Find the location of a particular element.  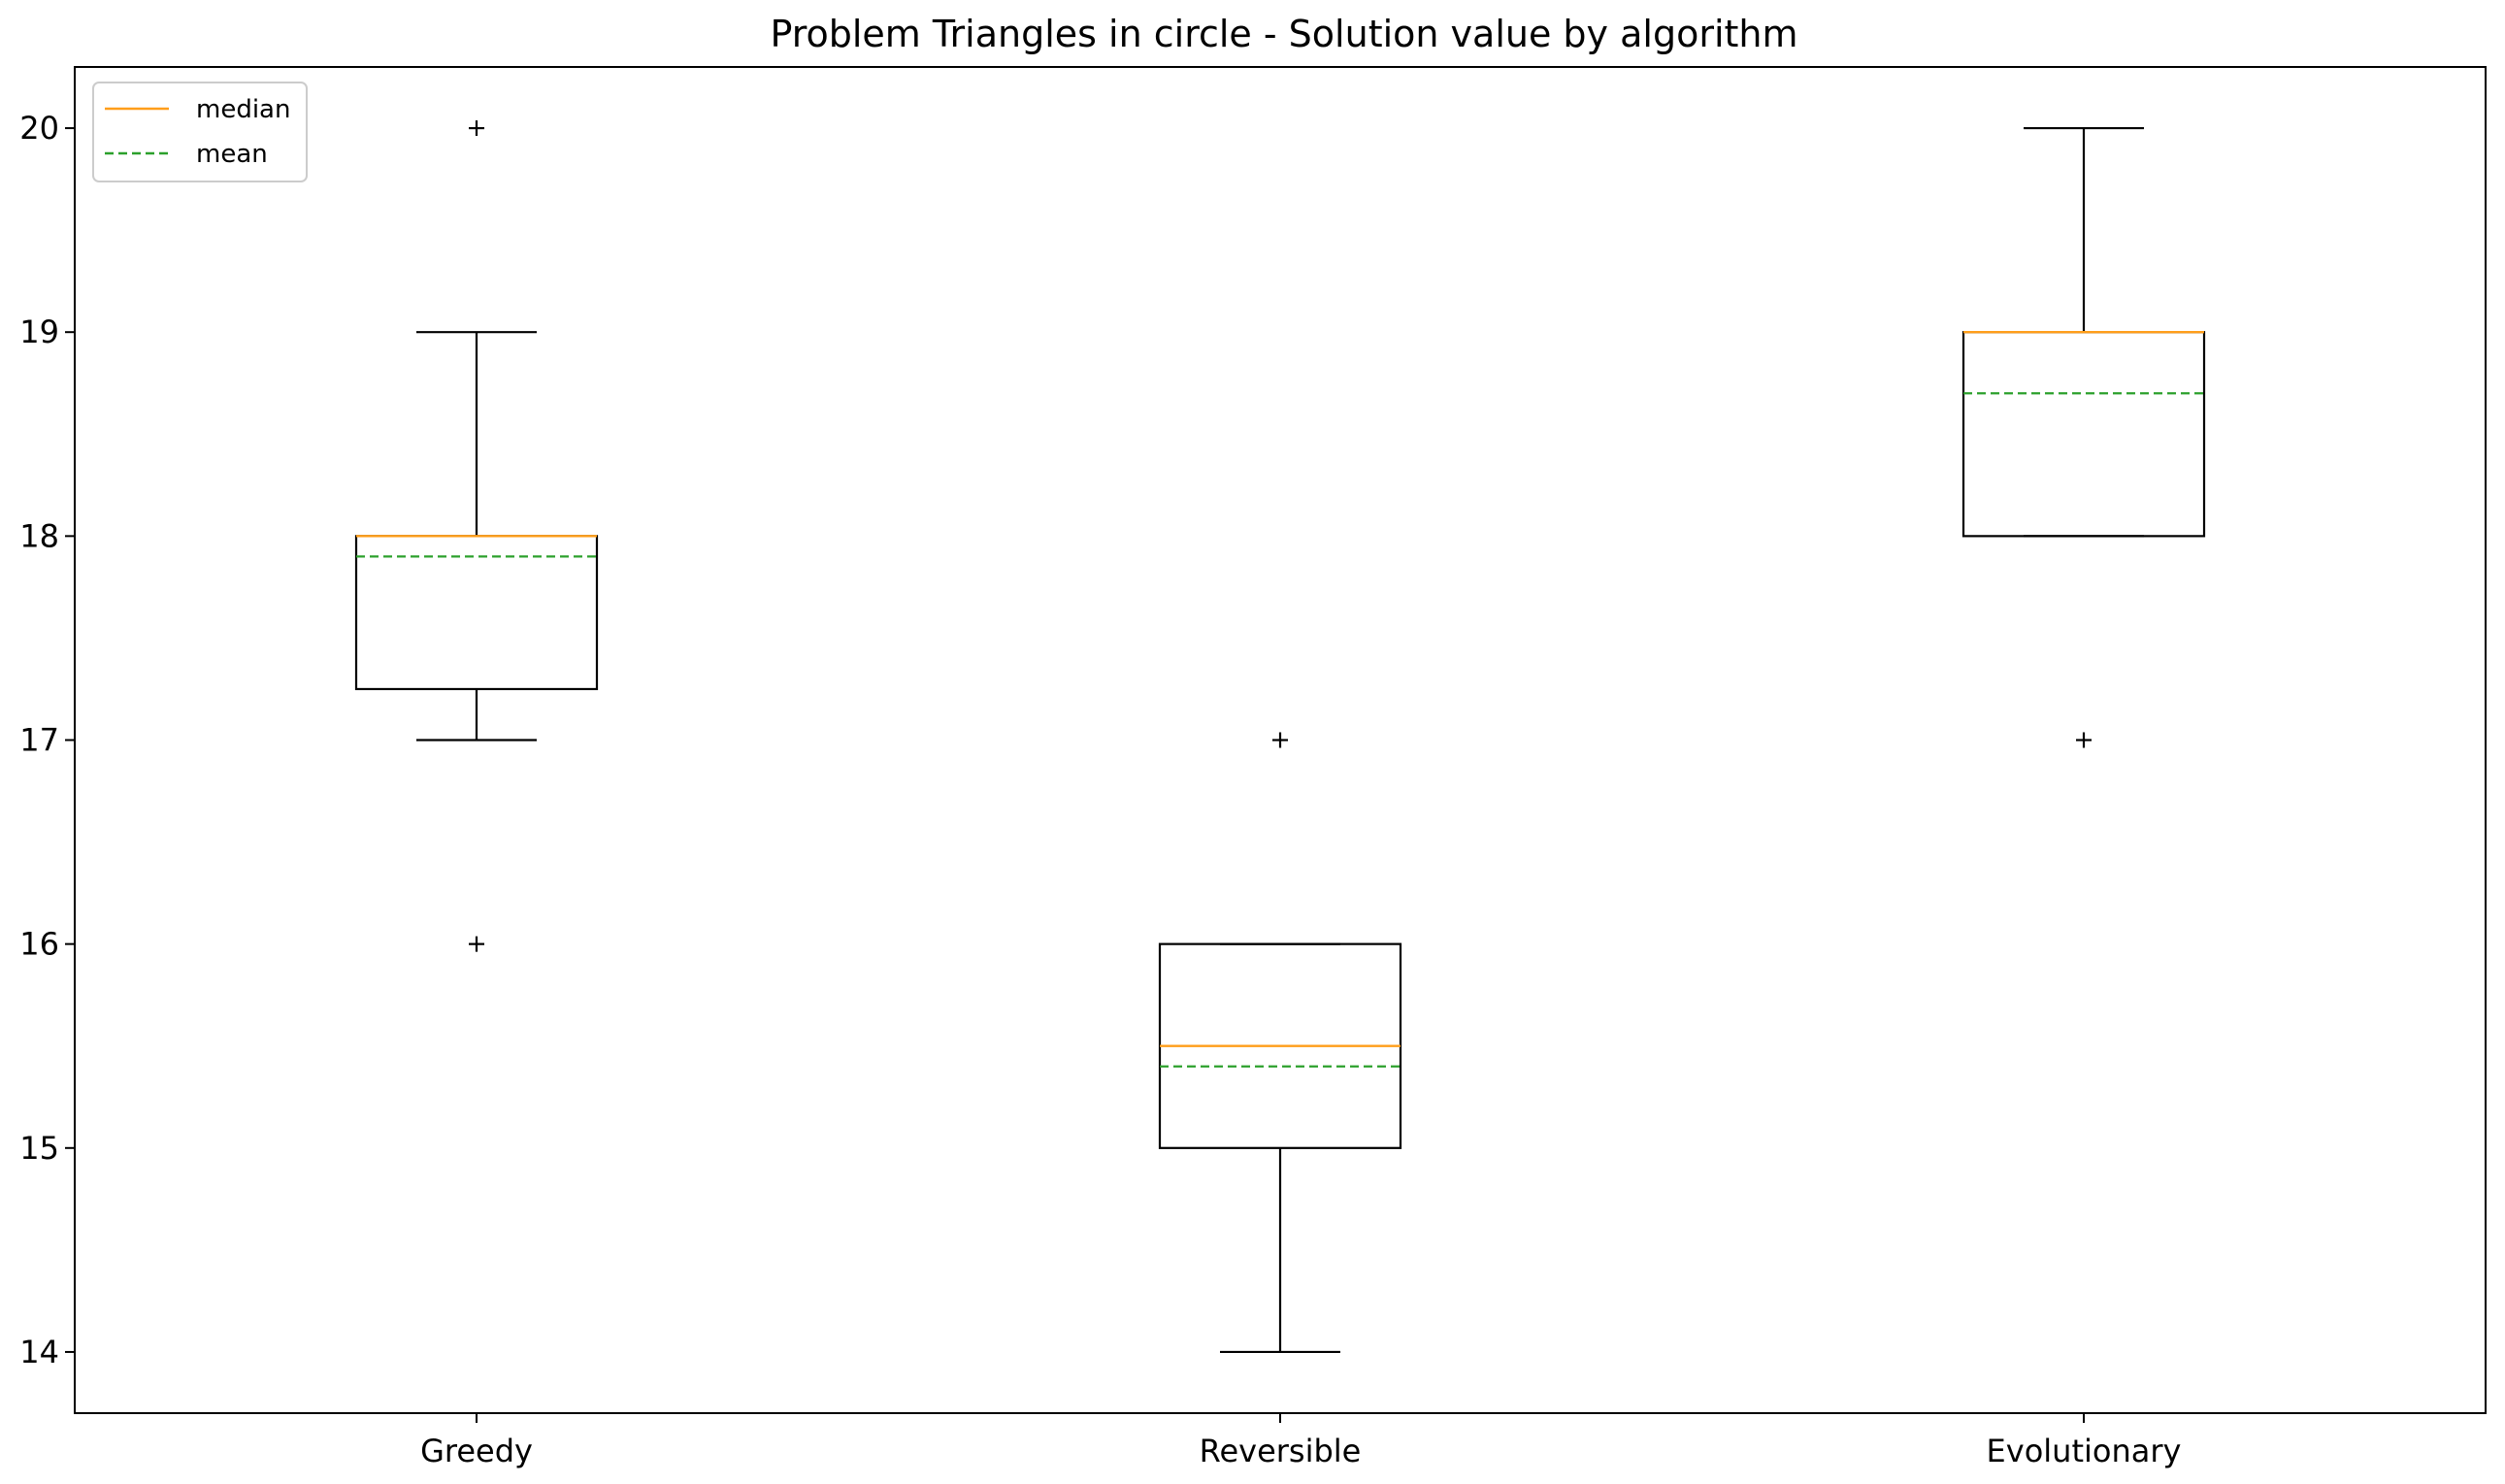

x-tick-label: Reversible is located at coordinates (1281, 1451).